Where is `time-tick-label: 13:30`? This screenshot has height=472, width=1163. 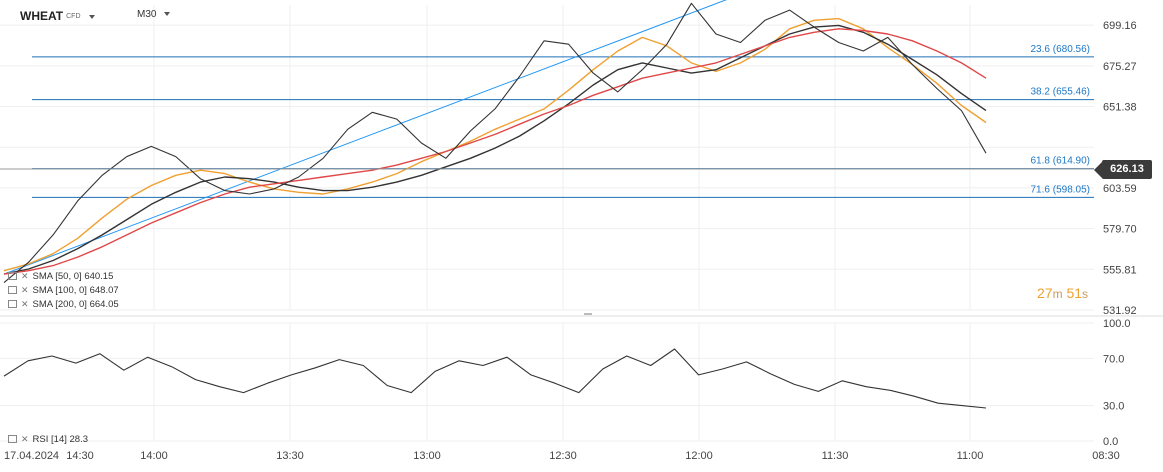
time-tick-label: 13:30 is located at coordinates (290, 456).